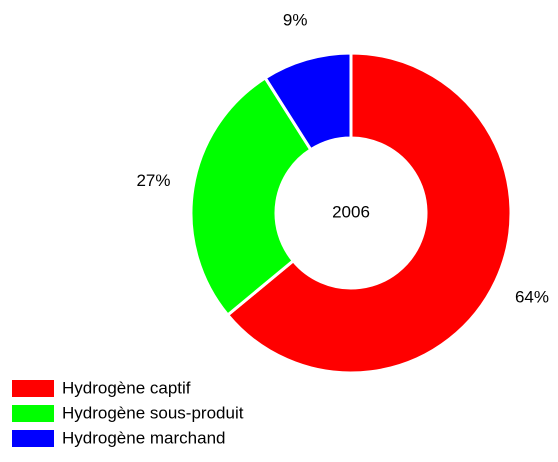 Image resolution: width=558 pixels, height=462 pixels. What do you see at coordinates (126, 387) in the screenshot?
I see `legend-label: Hydrogène captif` at bounding box center [126, 387].